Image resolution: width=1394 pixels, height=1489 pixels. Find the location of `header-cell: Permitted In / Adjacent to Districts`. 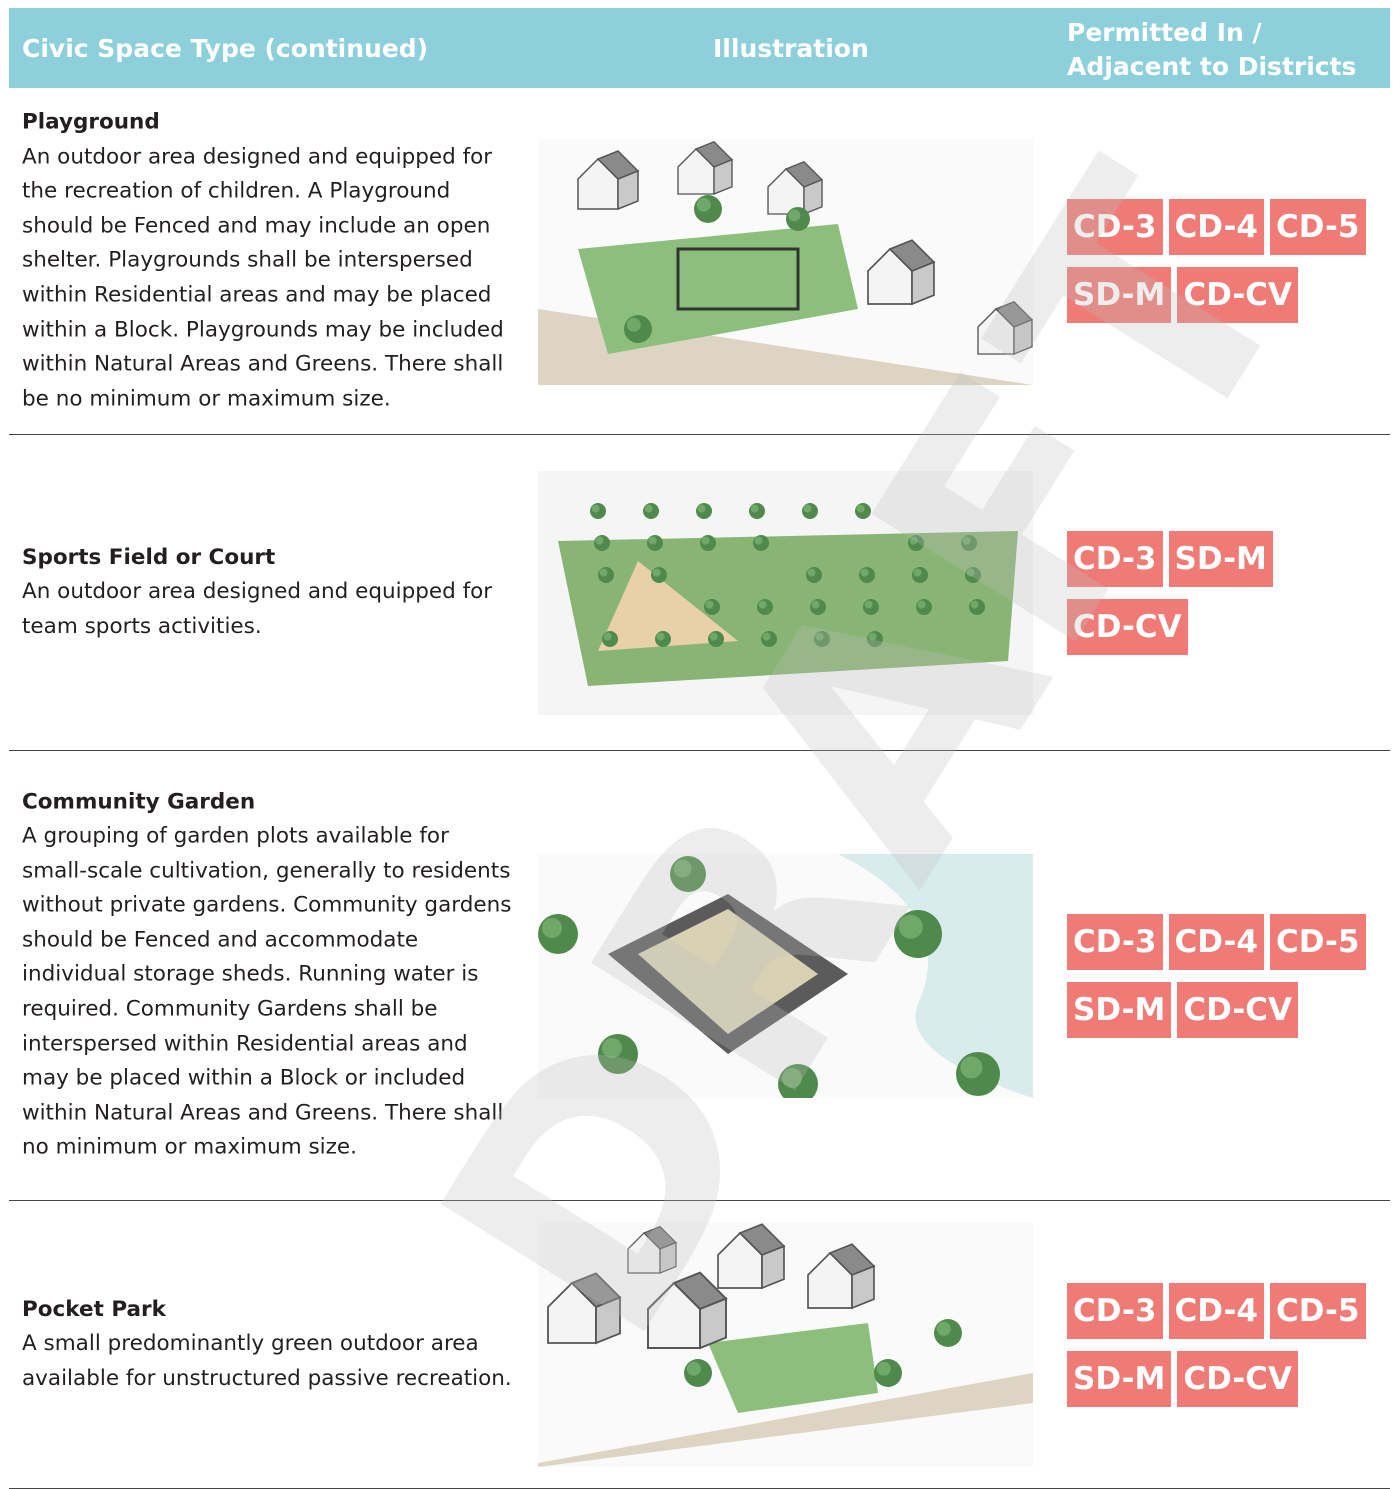

header-cell: Permitted In / Adjacent to Districts is located at coordinates (1212, 49).